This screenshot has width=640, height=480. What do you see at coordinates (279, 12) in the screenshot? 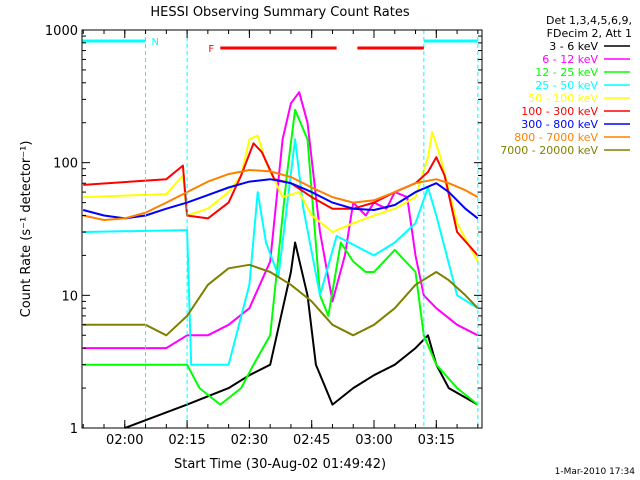
I see `chart-title: HESSI Observing Summary Count Rates` at bounding box center [279, 12].